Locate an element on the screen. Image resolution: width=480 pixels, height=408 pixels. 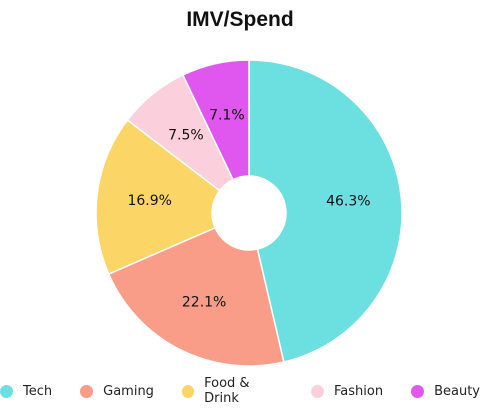
legend-item-beauty: Beauty is located at coordinates (445, 391).